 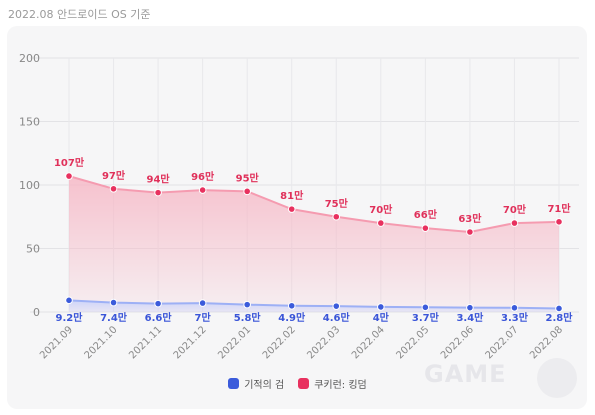 What do you see at coordinates (36, 312) in the screenshot?
I see `y-tick-label: 0` at bounding box center [36, 312].